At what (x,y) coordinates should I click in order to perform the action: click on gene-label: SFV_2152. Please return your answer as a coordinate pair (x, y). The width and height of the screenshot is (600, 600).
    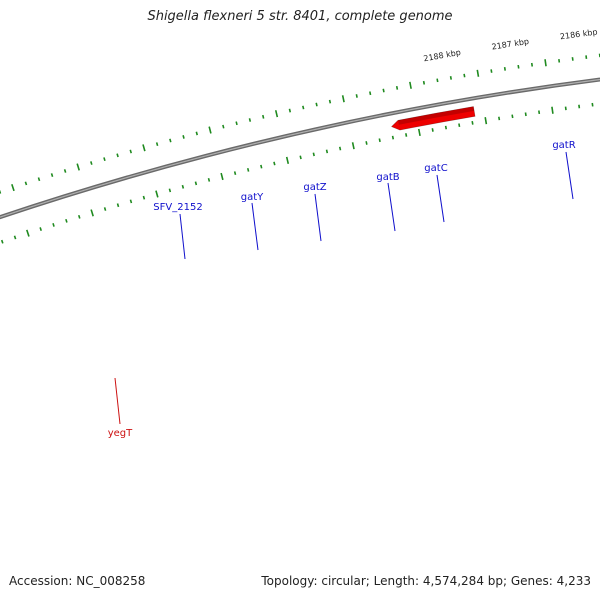
    Looking at the image, I should click on (177, 207).